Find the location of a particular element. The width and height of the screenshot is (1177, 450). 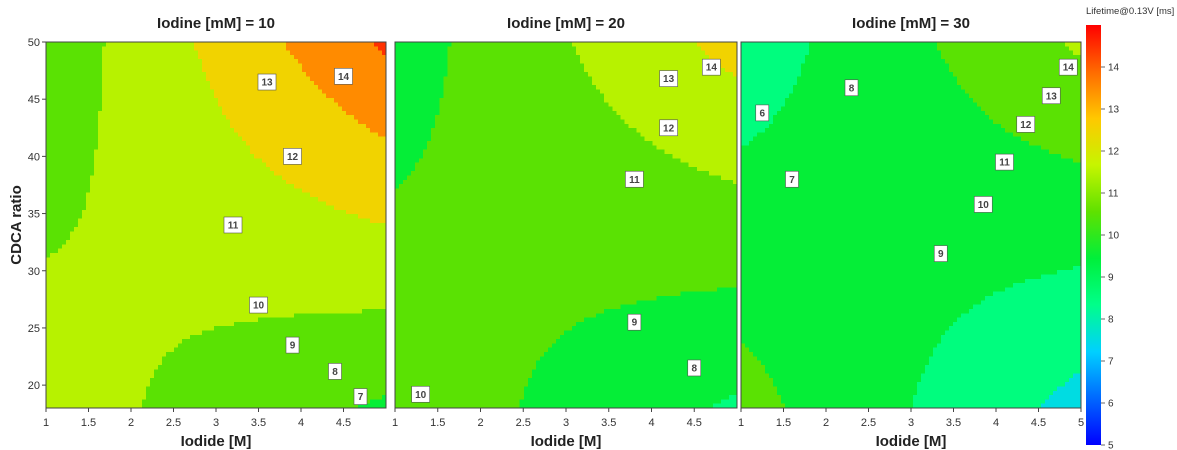

x-tick-label: 5 is located at coordinates (1081, 423).